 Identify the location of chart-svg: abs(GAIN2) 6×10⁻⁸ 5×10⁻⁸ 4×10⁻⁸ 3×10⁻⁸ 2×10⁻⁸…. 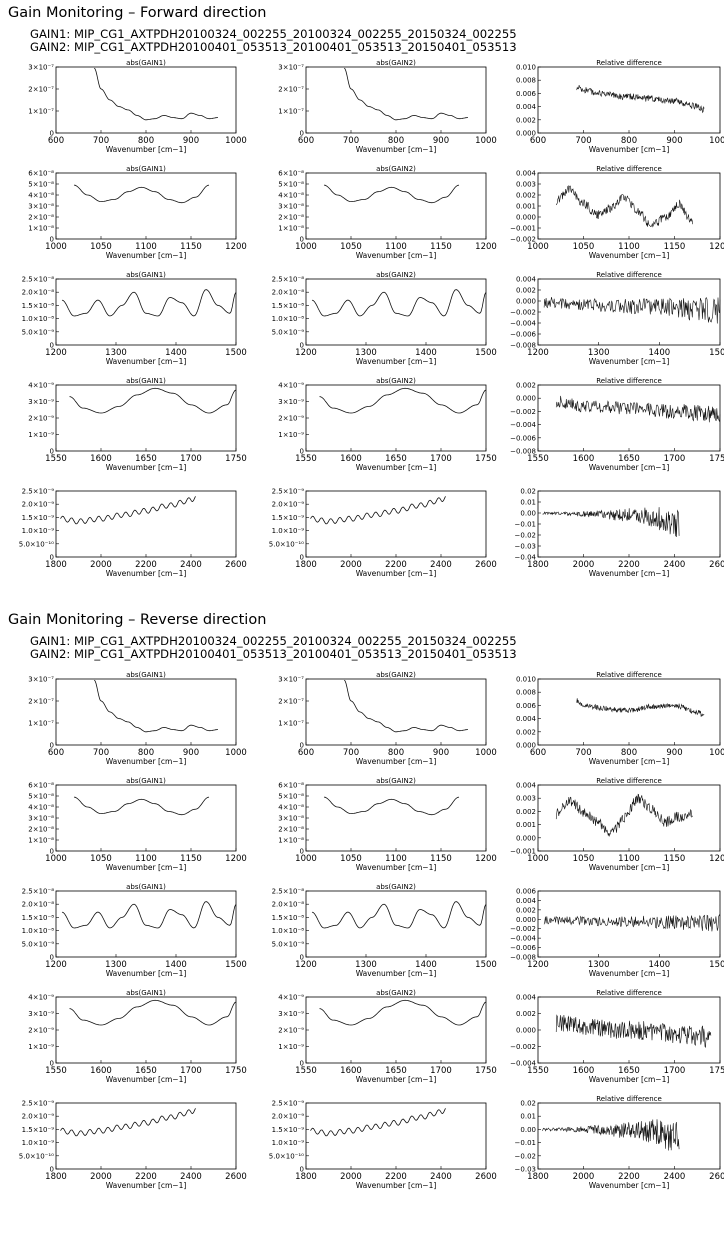
(387, 212).